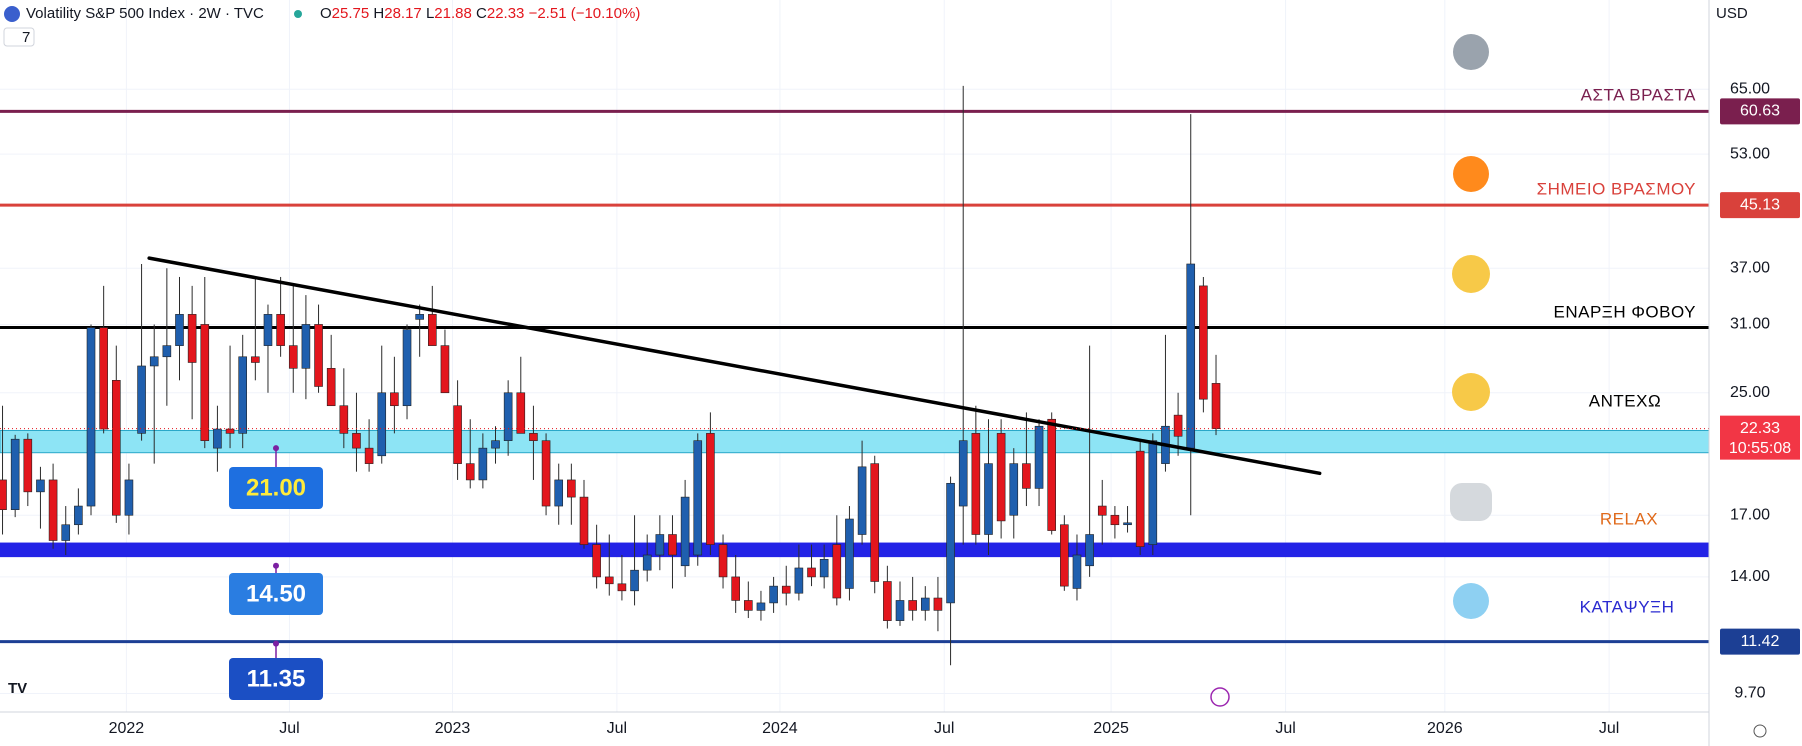  What do you see at coordinates (403, 13) in the screenshot?
I see `h-value: 28.17` at bounding box center [403, 13].